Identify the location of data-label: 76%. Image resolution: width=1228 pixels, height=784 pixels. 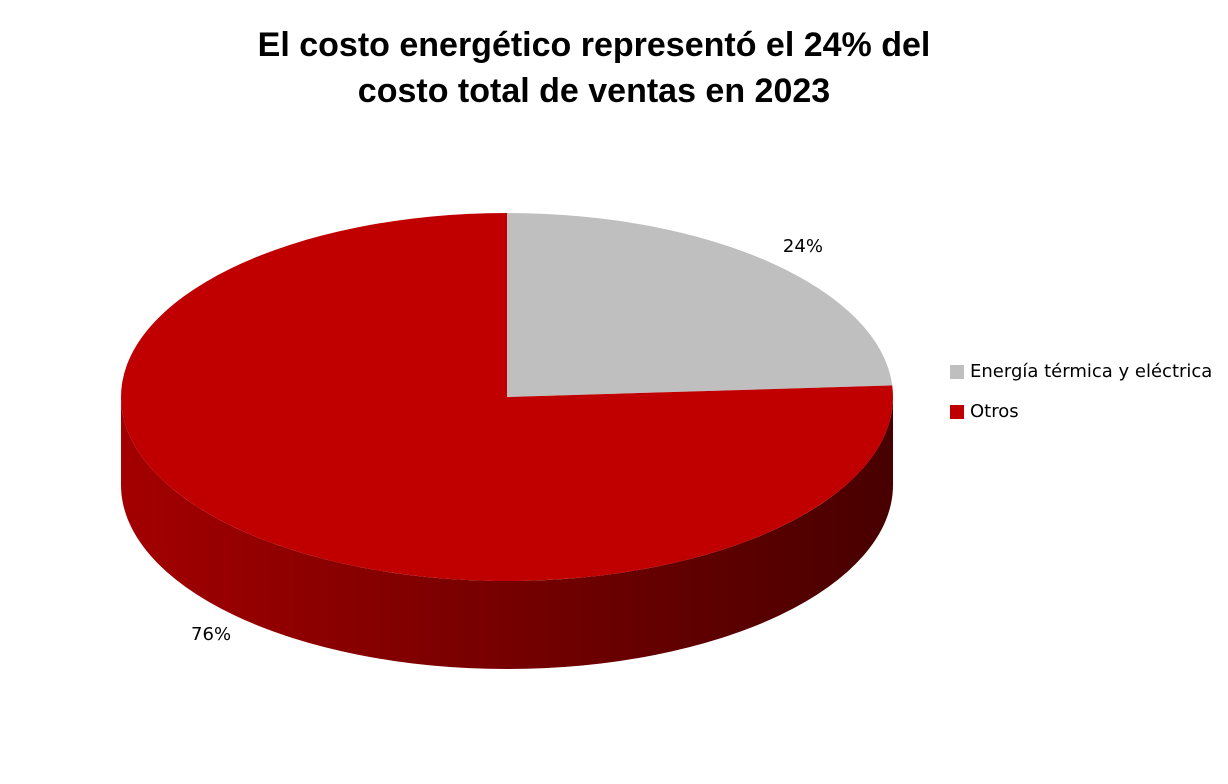
(211, 634).